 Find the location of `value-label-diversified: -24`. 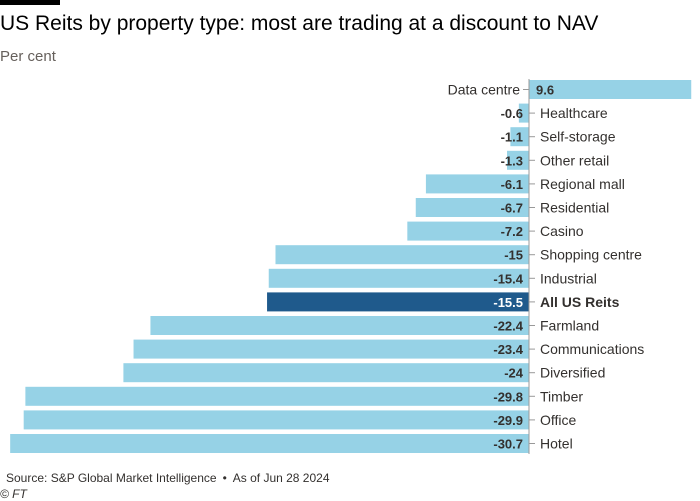

value-label-diversified: -24 is located at coordinates (514, 373).